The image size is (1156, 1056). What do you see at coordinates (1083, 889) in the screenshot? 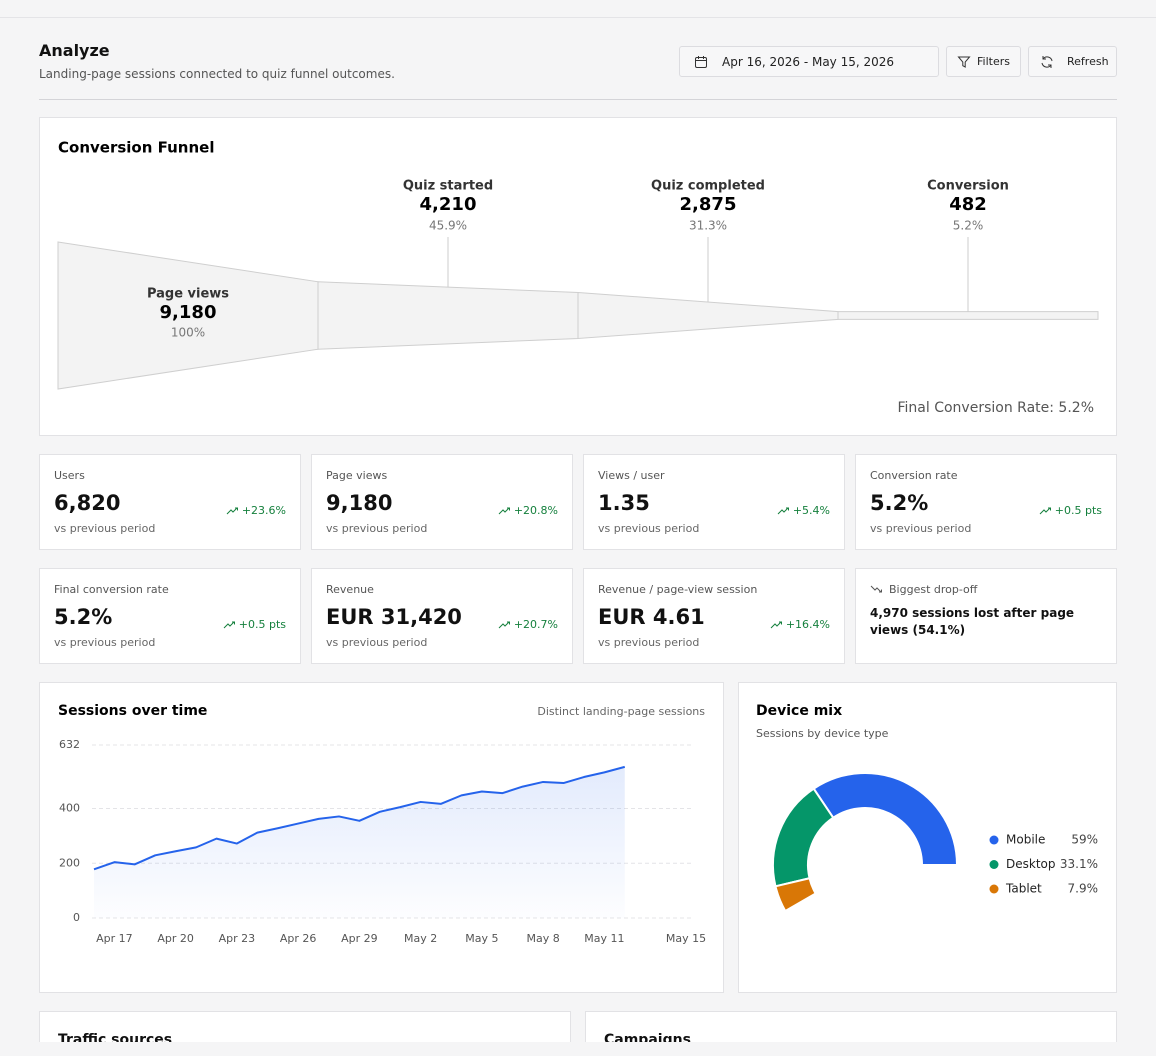
I see `legend-value: 7.9%` at bounding box center [1083, 889].